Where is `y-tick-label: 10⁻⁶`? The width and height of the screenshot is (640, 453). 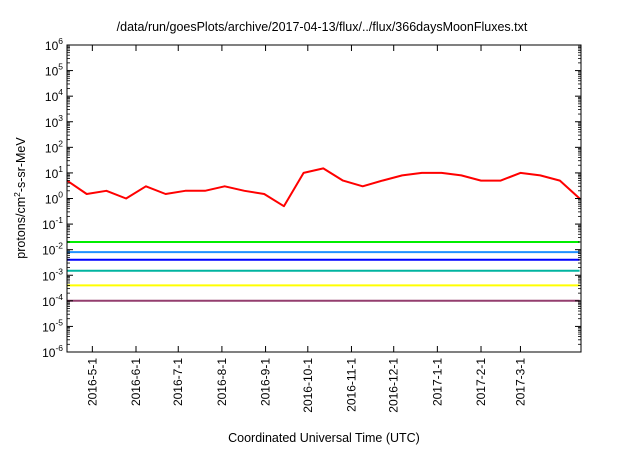 y-tick-label: 10⁻⁶ is located at coordinates (52, 351).